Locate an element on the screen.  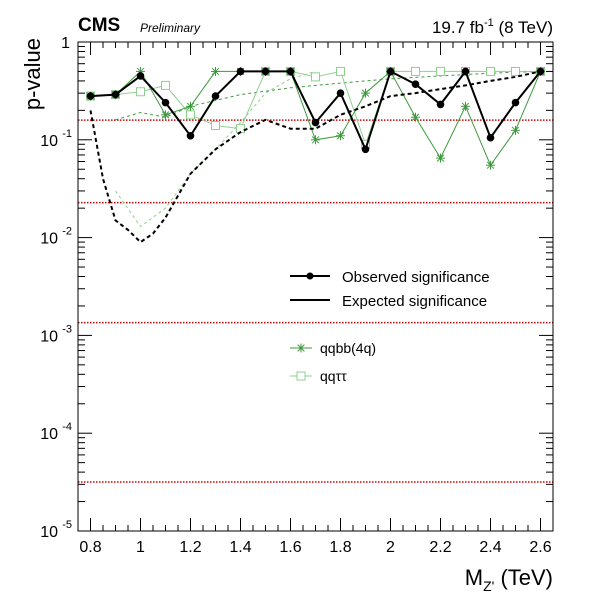
lumi-value: 19.7 is located at coordinates (448, 27).